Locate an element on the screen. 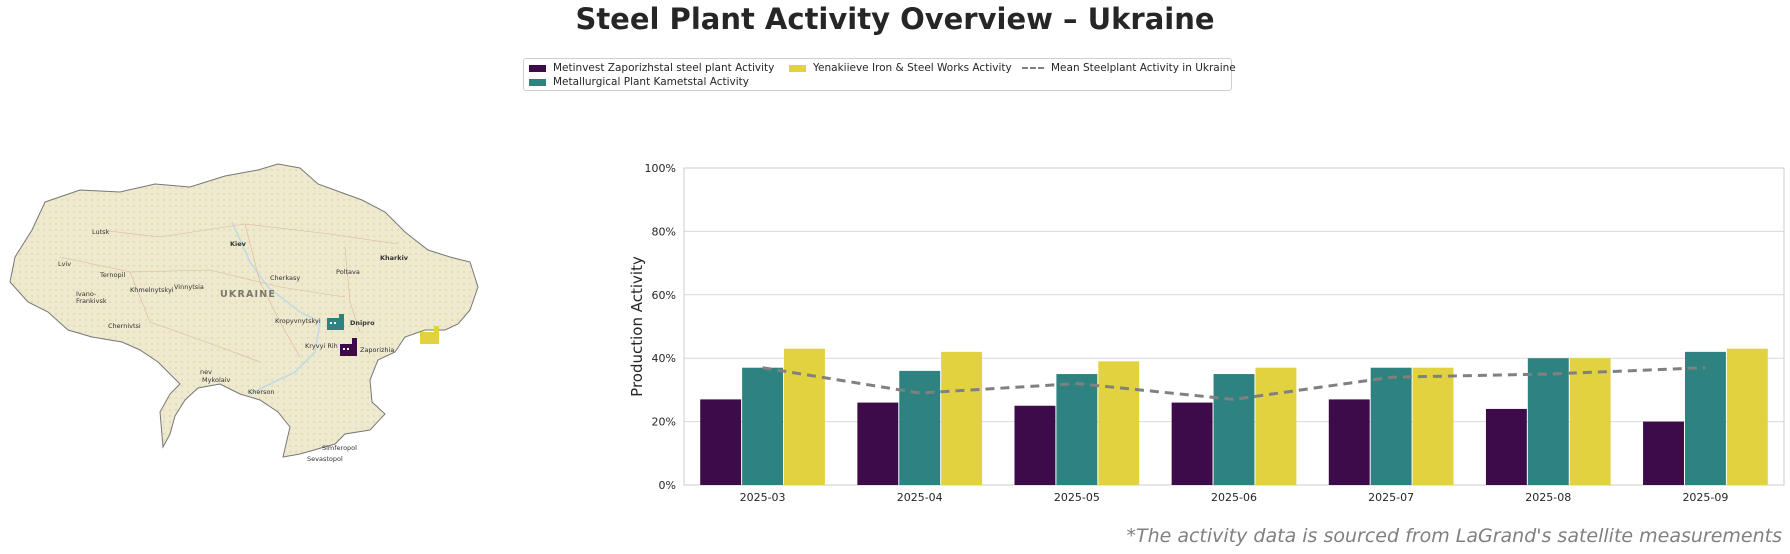  x-tick-label: 2025-07 is located at coordinates (1391, 497).